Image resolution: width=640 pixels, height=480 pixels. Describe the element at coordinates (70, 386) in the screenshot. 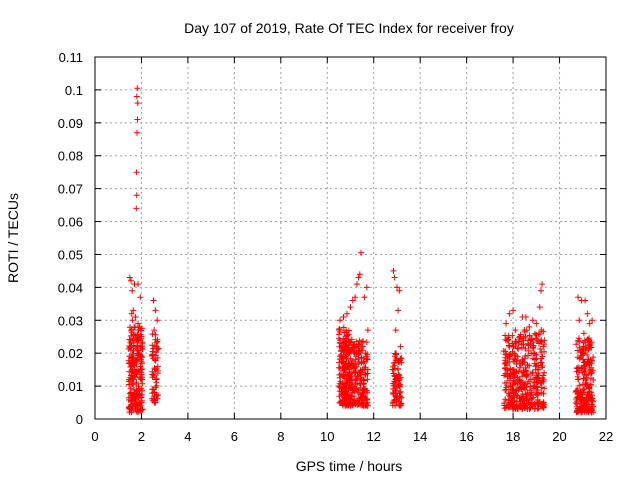

I see `y-tick-label: 0.01` at that location.